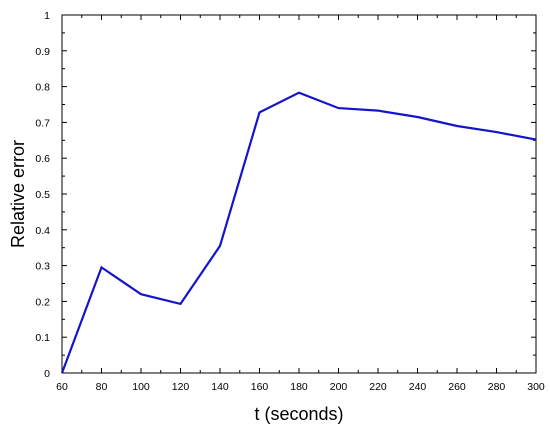 This screenshot has width=550, height=435. I want to click on y-axis-title: Relative error, so click(18, 194).